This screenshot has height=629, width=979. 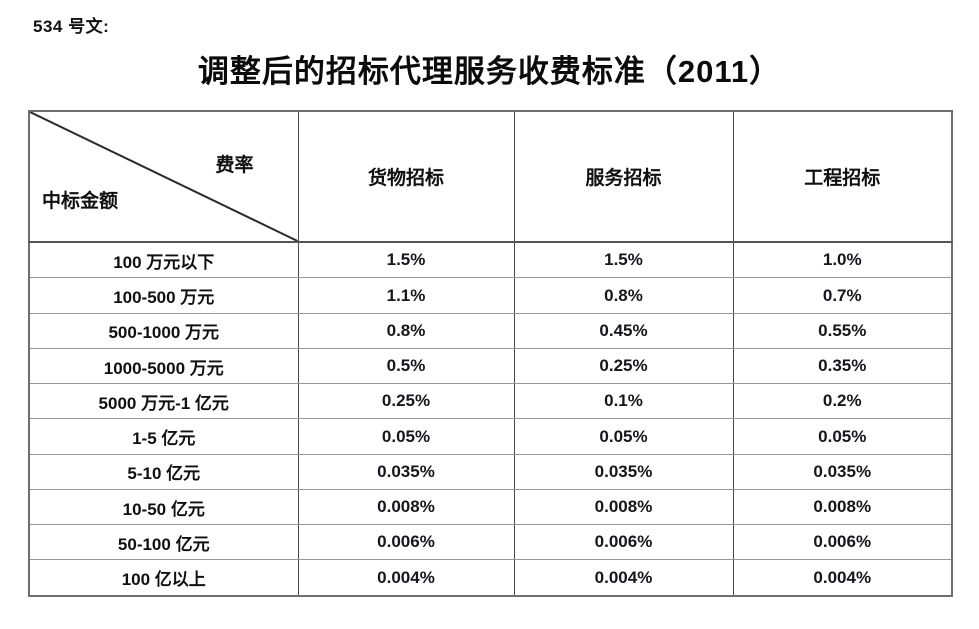 What do you see at coordinates (623, 330) in the screenshot?
I see `rate-cell-service: 0.45%` at bounding box center [623, 330].